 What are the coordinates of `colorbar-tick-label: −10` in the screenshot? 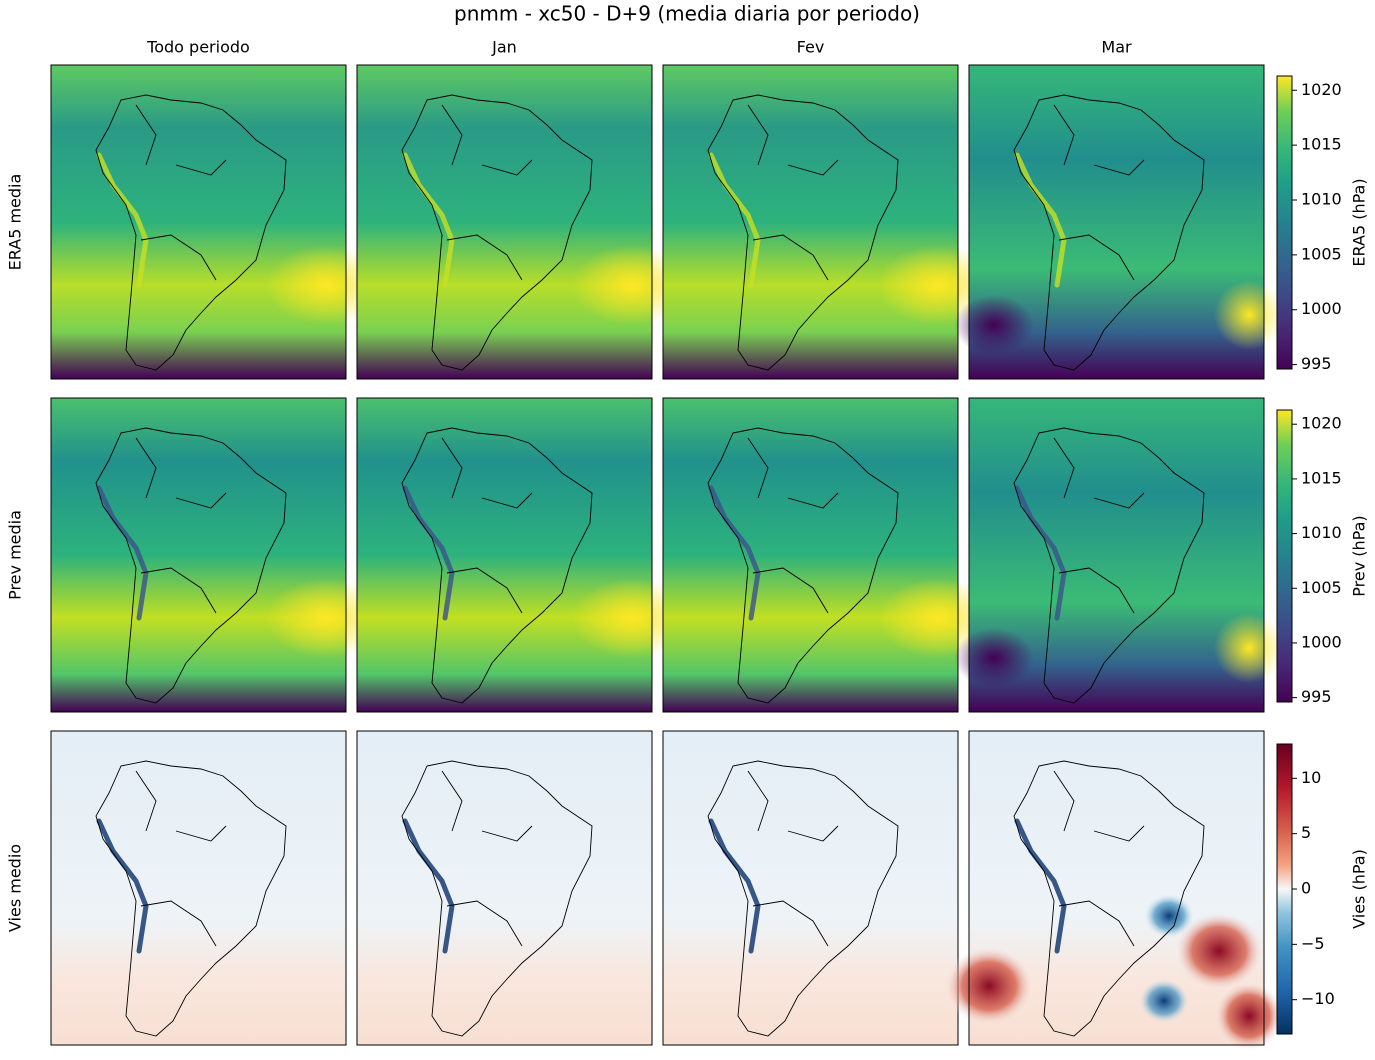 It's located at (1318, 998).